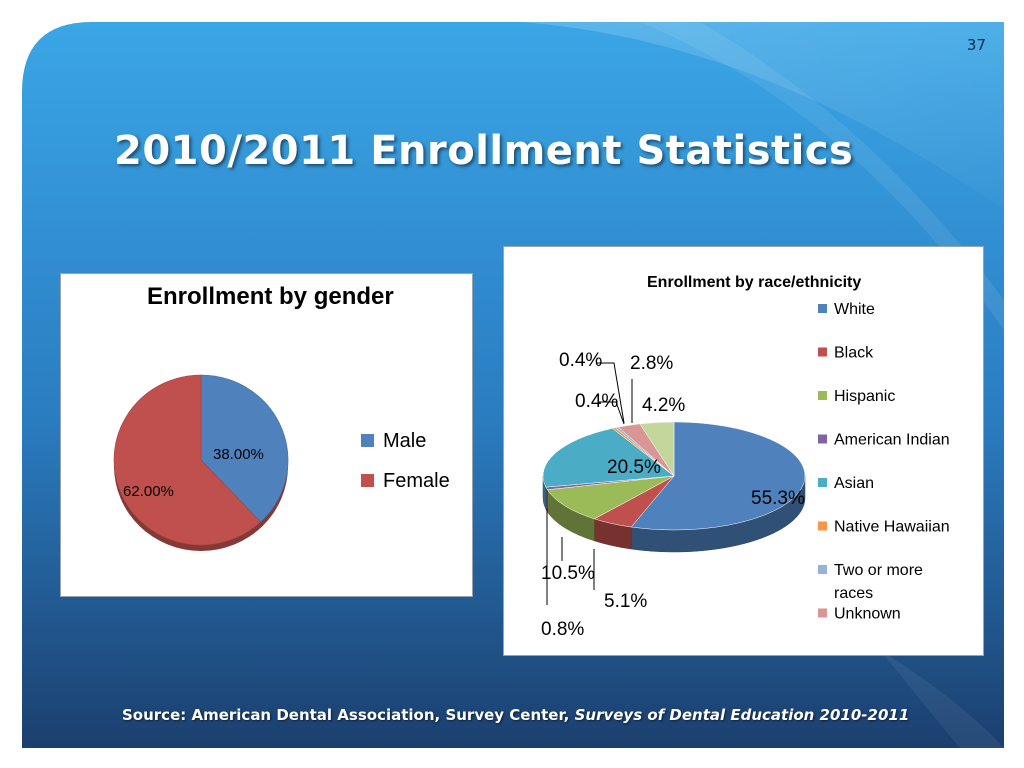  I want to click on race-legend-swatch-hispanic, so click(822, 395).